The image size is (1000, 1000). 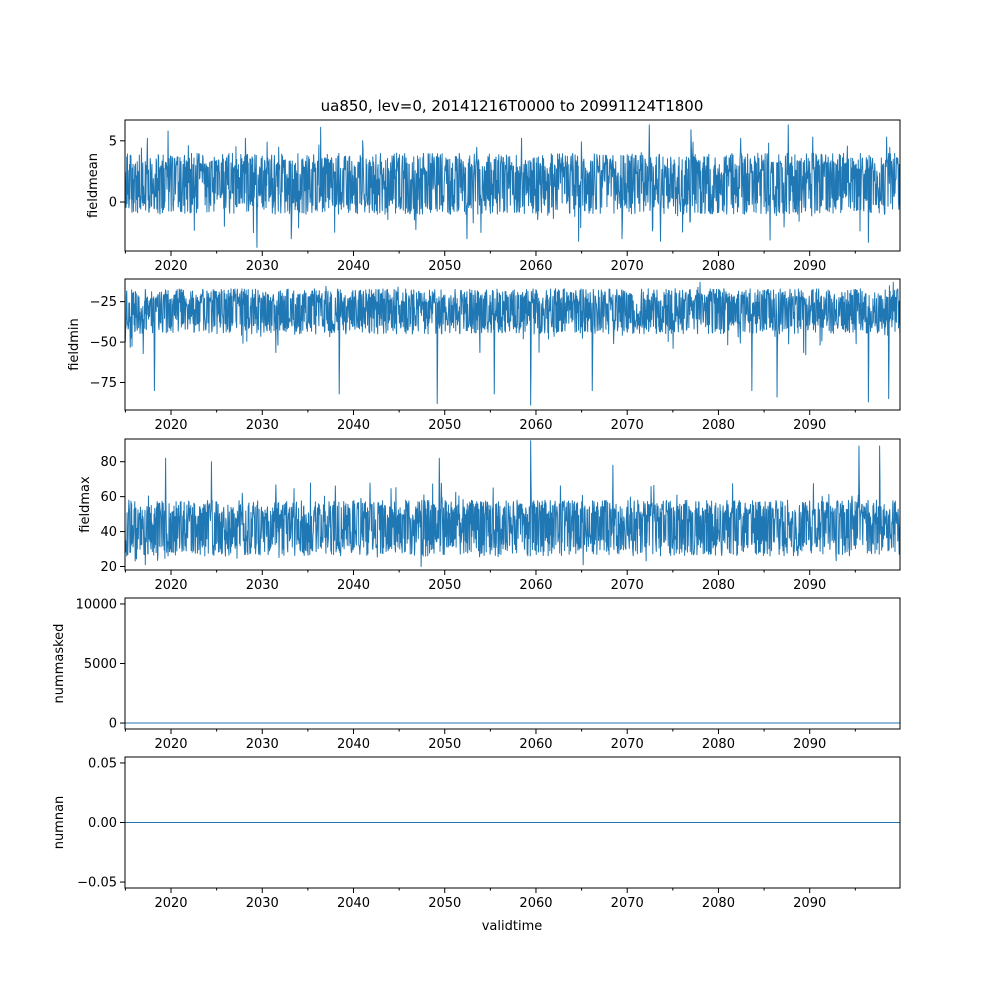 I want to click on y-axis-label-fieldmean: fieldmean, so click(x=93, y=185).